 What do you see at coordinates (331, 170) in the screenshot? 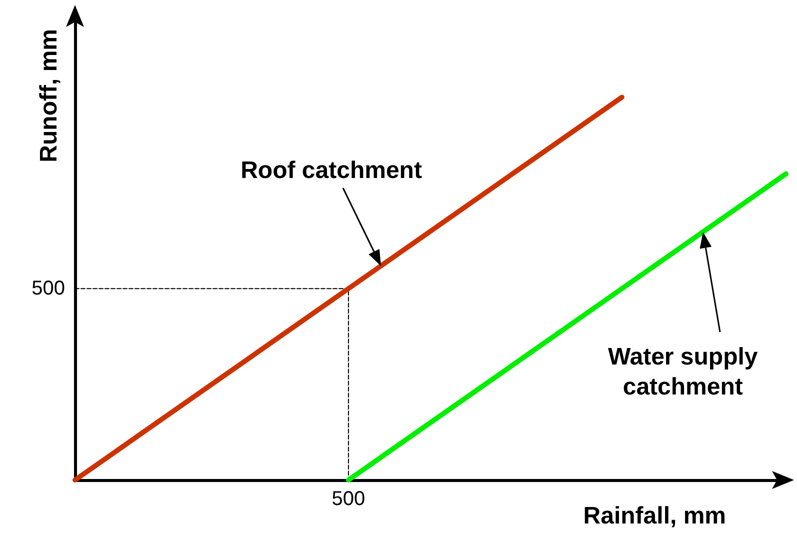
I see `series-label: Roof catchment` at bounding box center [331, 170].